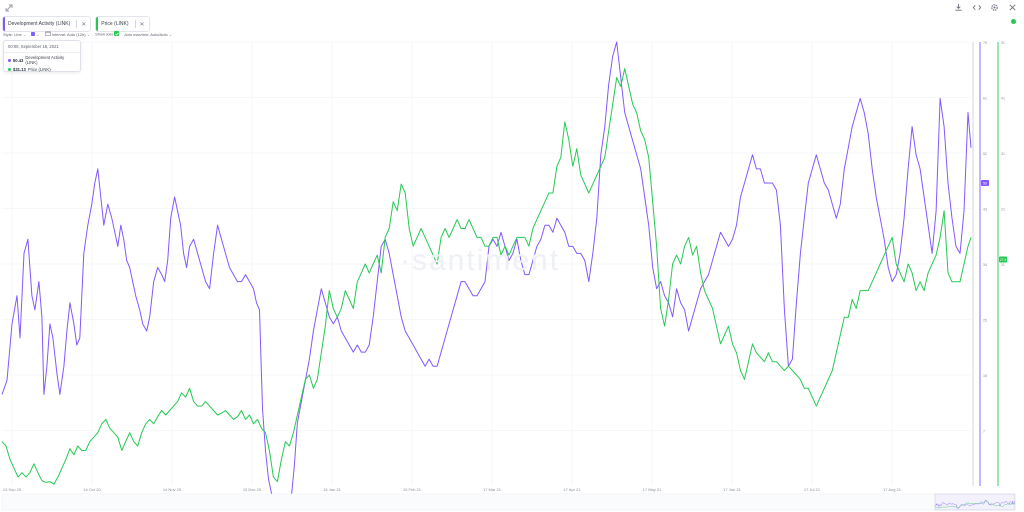 The image size is (1024, 512). I want to click on expand-icon, so click(9, 8).